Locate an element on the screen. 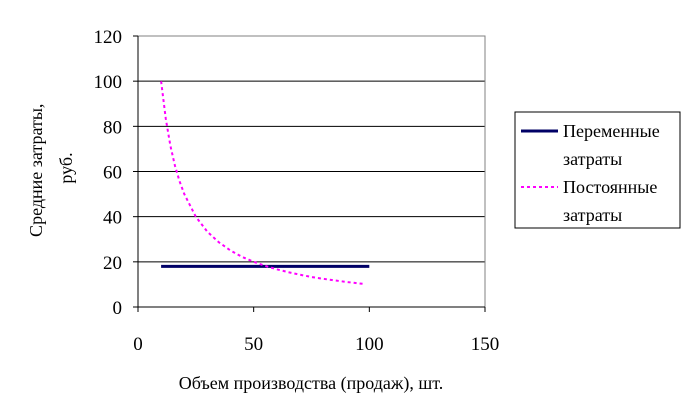  legend: Переменные затраты Постоянные затраты is located at coordinates (597, 170).